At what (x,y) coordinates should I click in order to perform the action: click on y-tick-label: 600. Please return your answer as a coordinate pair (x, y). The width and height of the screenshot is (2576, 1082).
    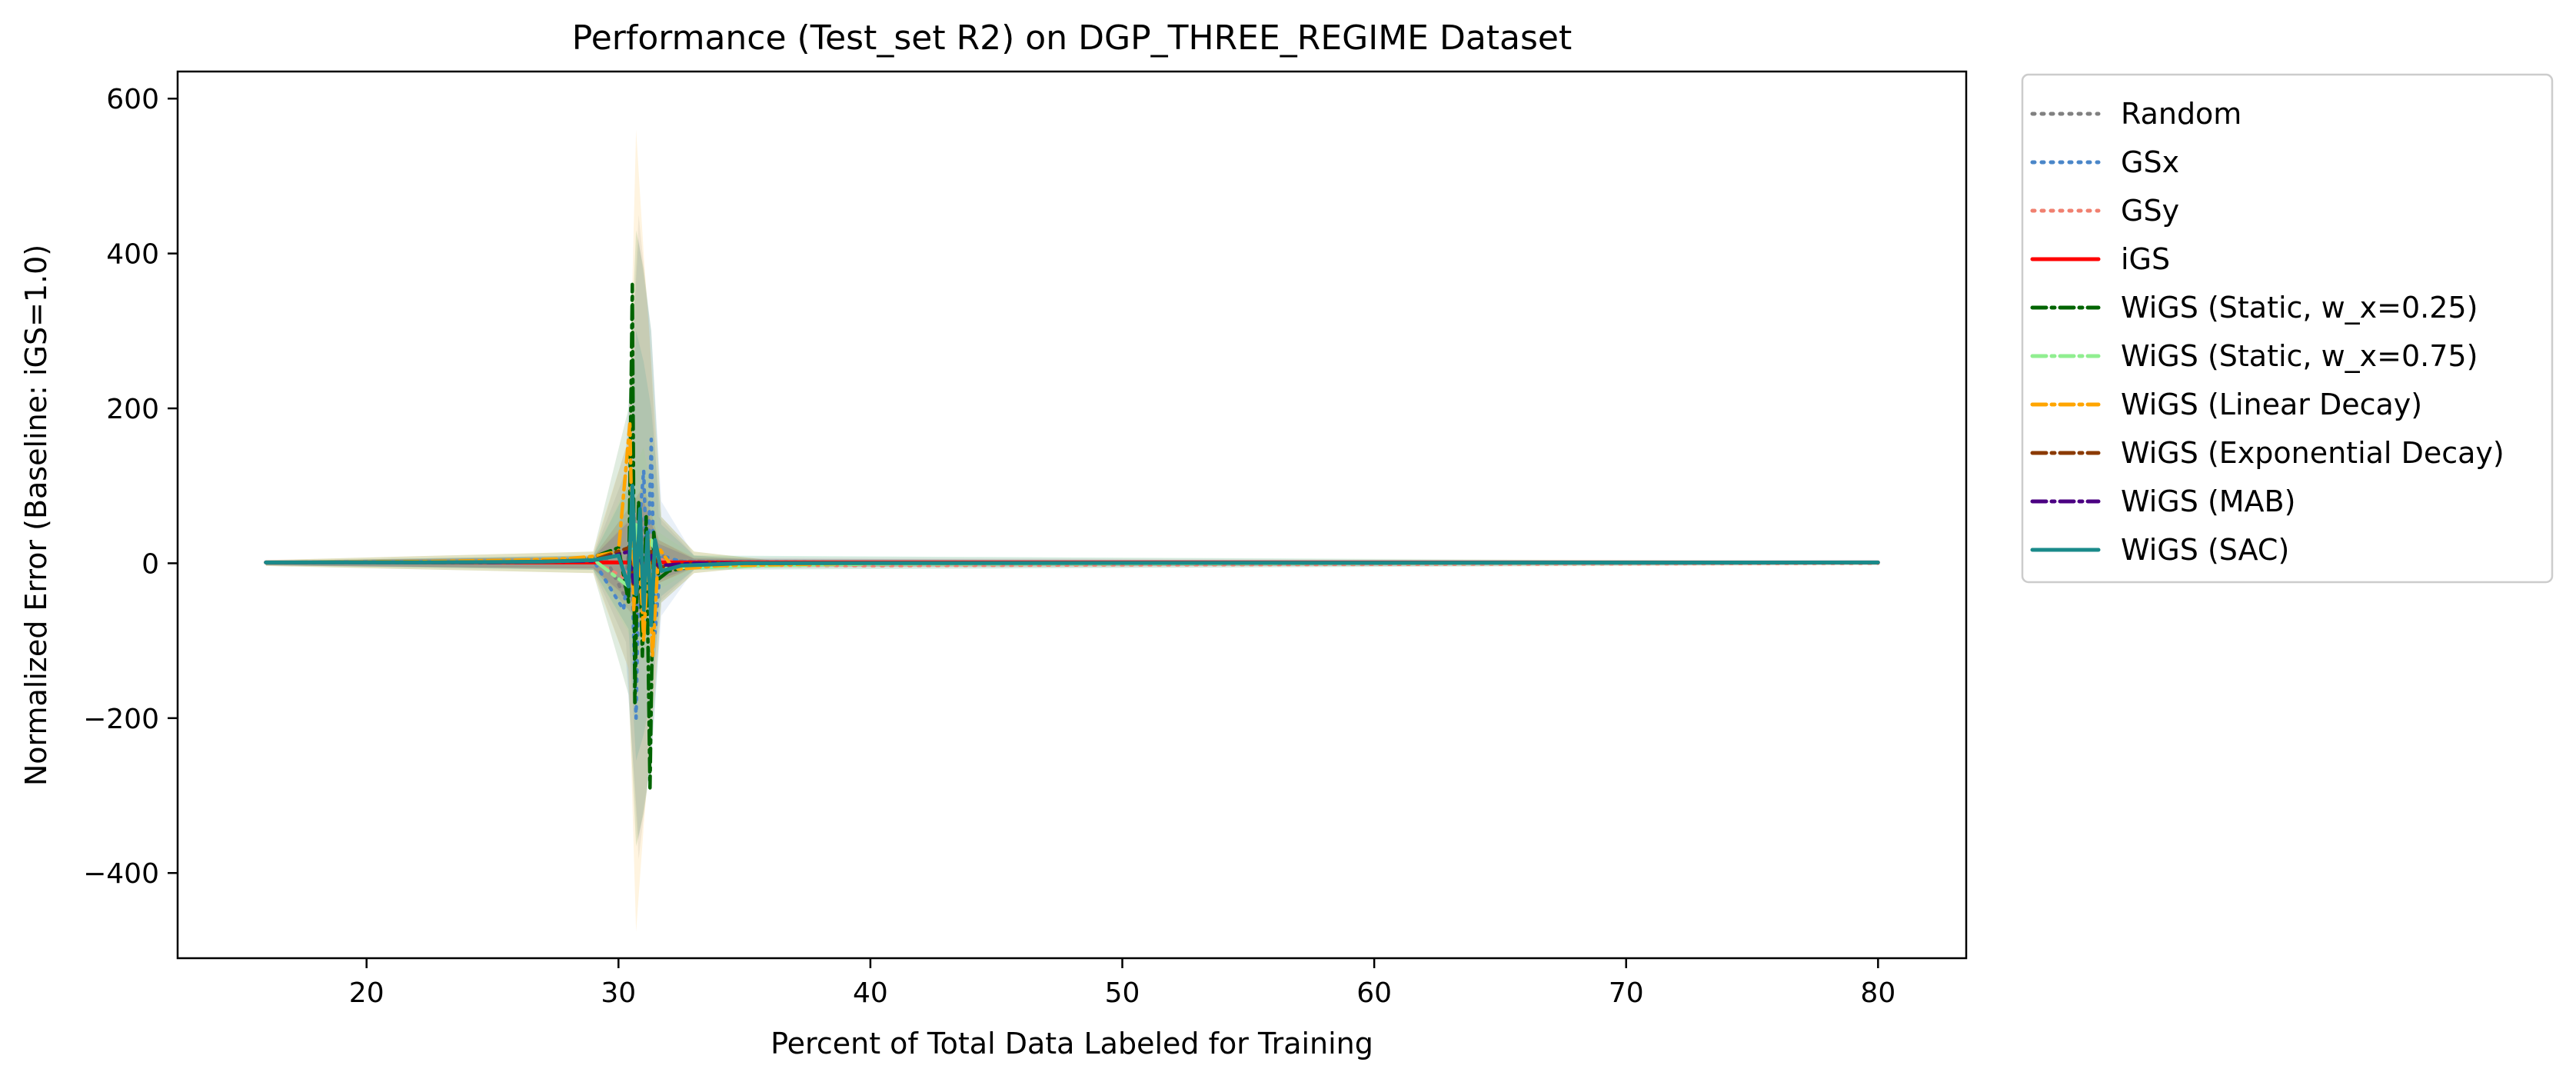
    Looking at the image, I should click on (132, 99).